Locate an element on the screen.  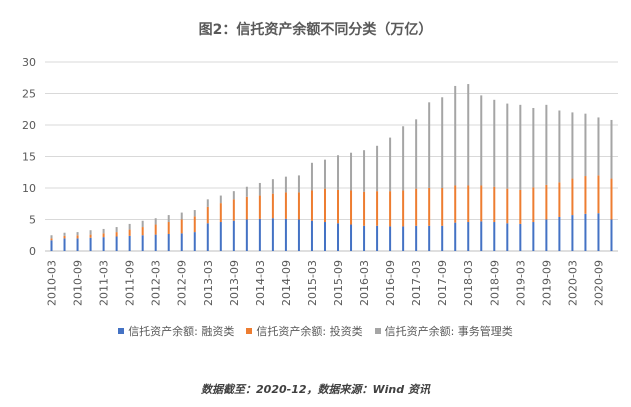
legend-item-financing: 信托资产余额: 融资类 is located at coordinates (176, 331).